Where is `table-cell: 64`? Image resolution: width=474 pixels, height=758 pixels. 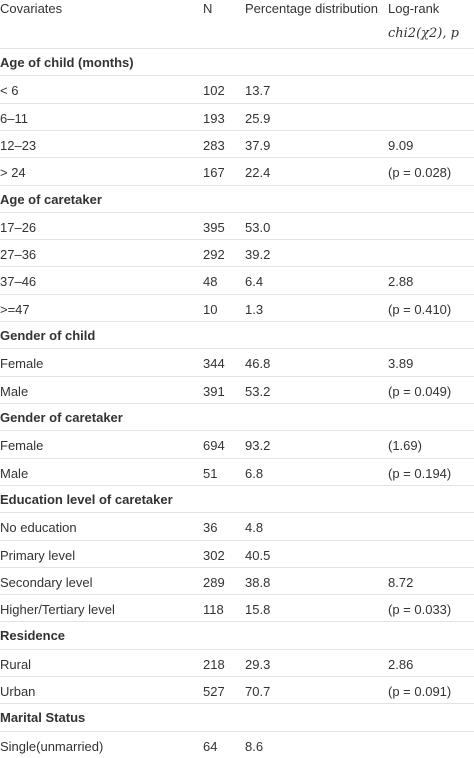 table-cell: 64 is located at coordinates (210, 746).